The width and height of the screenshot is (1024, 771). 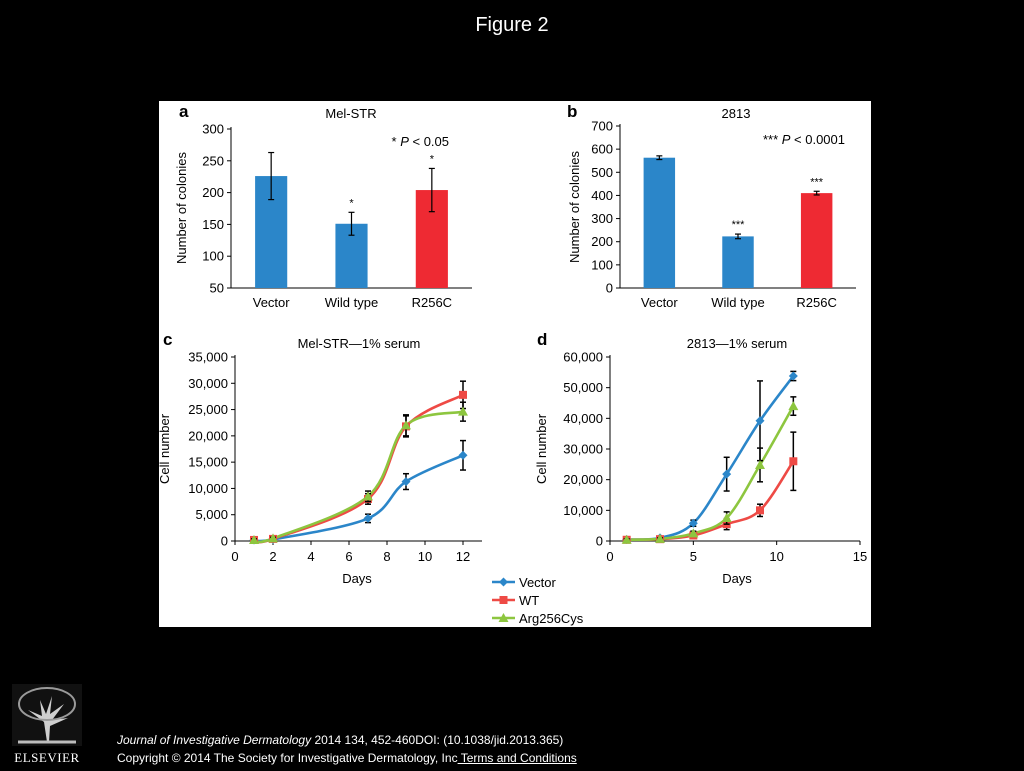 I want to click on x-tick-label-c: 12, so click(x=463, y=556).